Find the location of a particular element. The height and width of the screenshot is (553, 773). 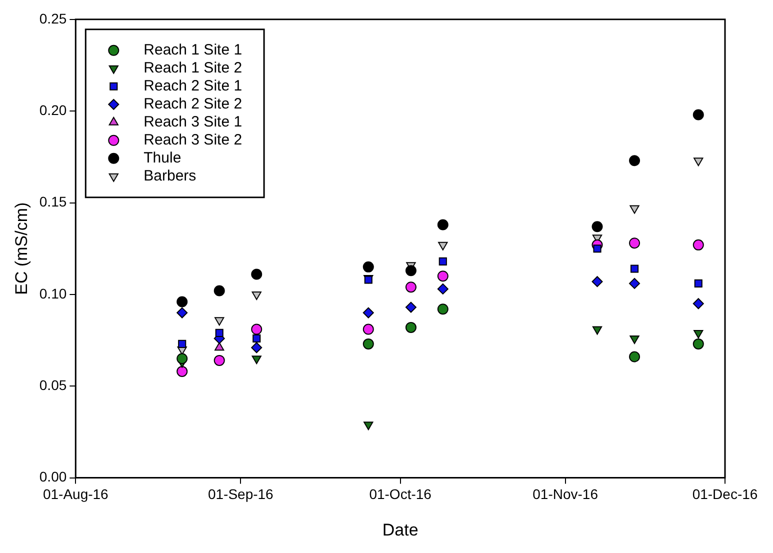

legend-label: Thule is located at coordinates (163, 158).